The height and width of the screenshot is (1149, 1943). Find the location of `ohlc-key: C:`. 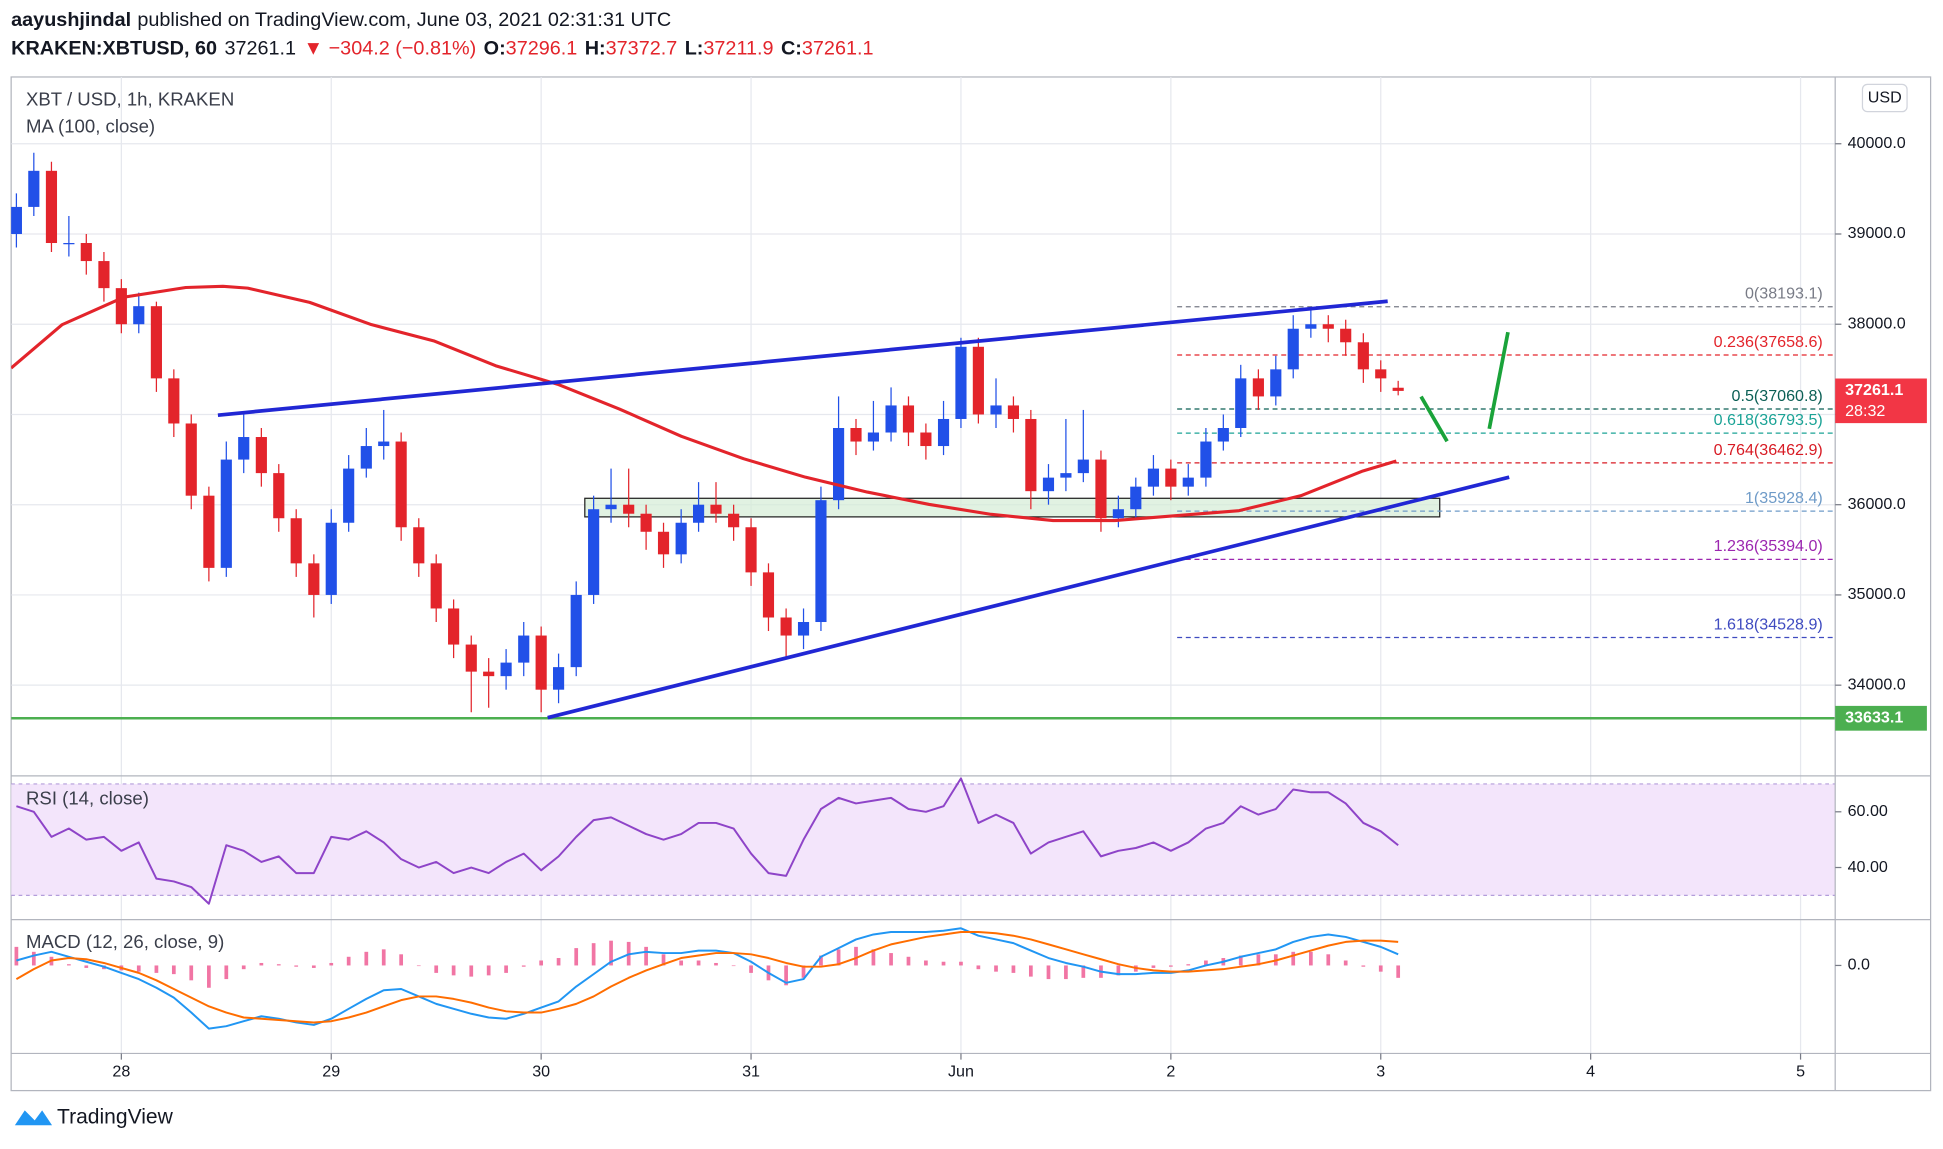

ohlc-key: C: is located at coordinates (791, 49).